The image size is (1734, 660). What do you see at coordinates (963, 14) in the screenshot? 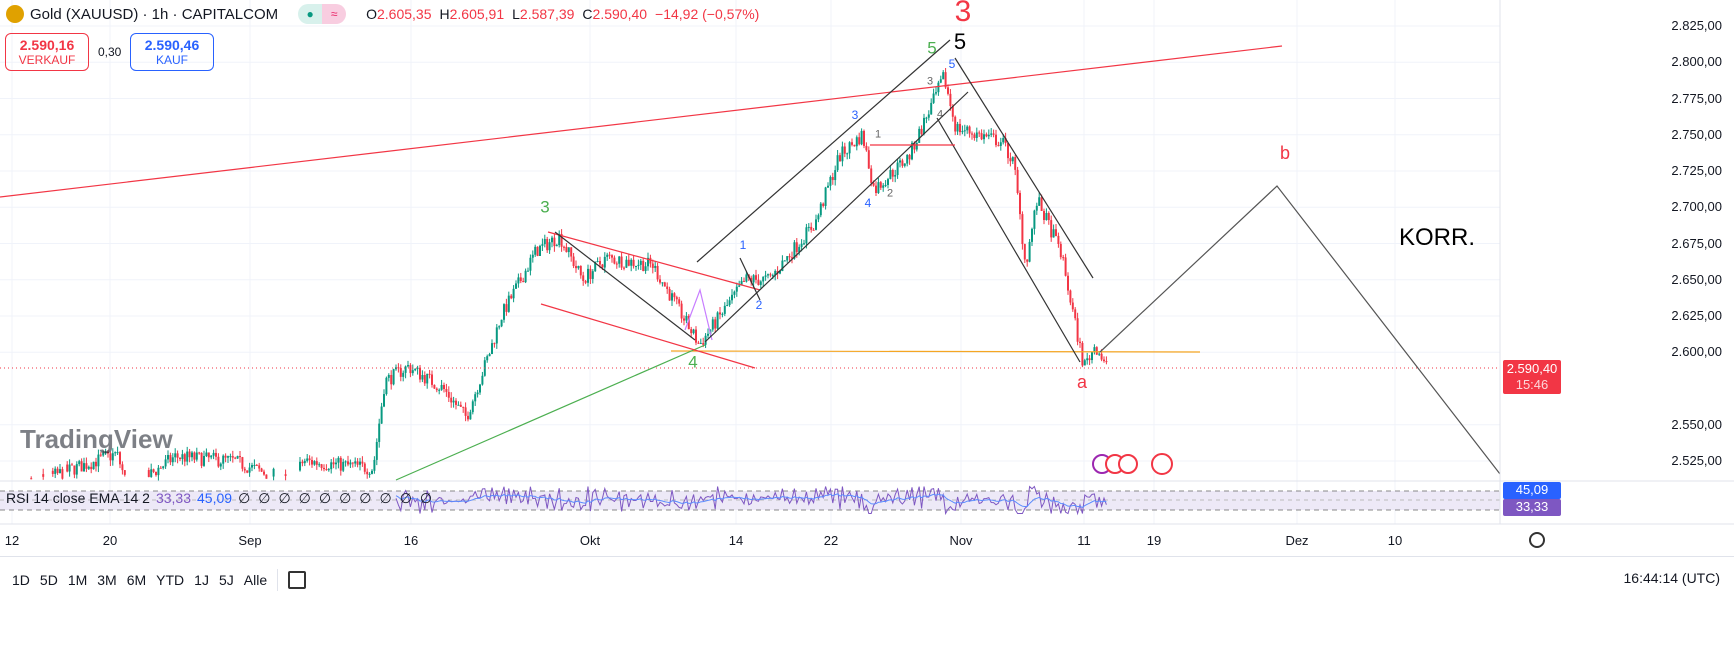
I see `wave-label-red-3: 3` at bounding box center [963, 14].